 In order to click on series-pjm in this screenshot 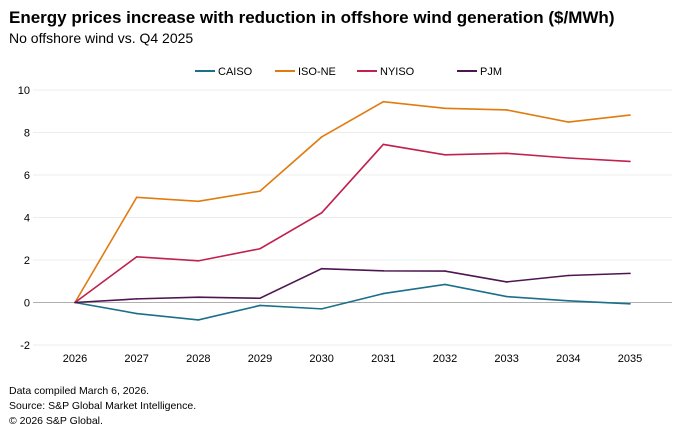, I will do `click(352, 285)`.